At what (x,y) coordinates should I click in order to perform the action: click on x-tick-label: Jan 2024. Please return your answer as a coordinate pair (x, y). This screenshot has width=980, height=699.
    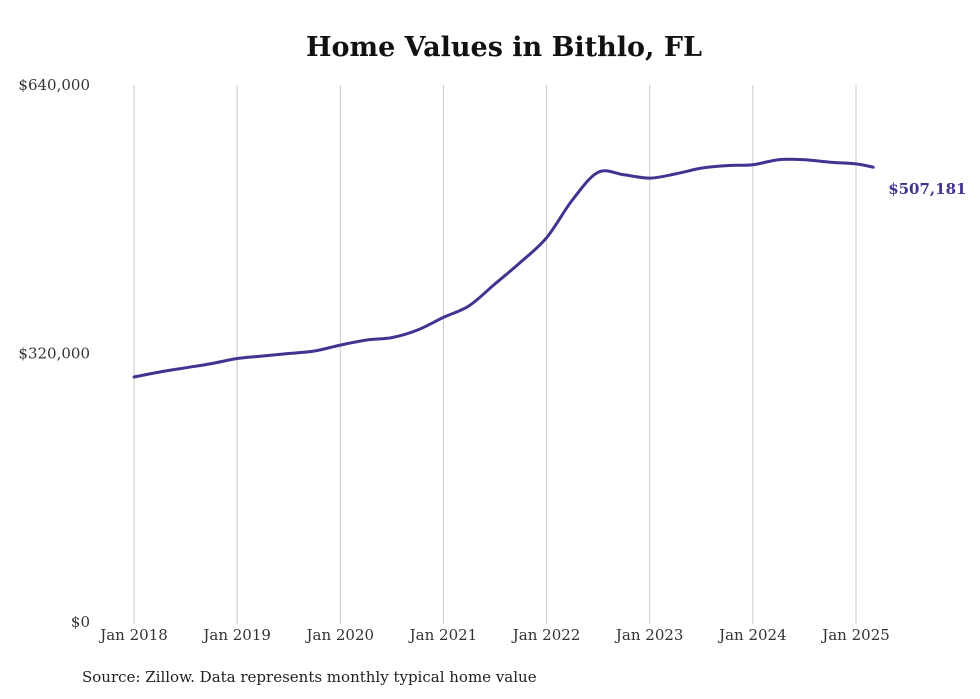
    Looking at the image, I should click on (752, 635).